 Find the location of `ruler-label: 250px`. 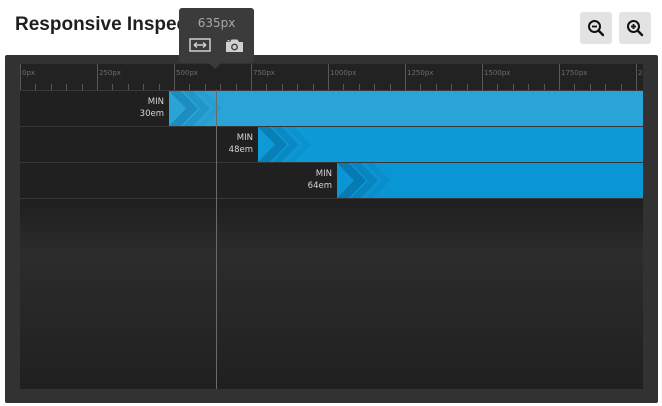

ruler-label: 250px is located at coordinates (110, 73).